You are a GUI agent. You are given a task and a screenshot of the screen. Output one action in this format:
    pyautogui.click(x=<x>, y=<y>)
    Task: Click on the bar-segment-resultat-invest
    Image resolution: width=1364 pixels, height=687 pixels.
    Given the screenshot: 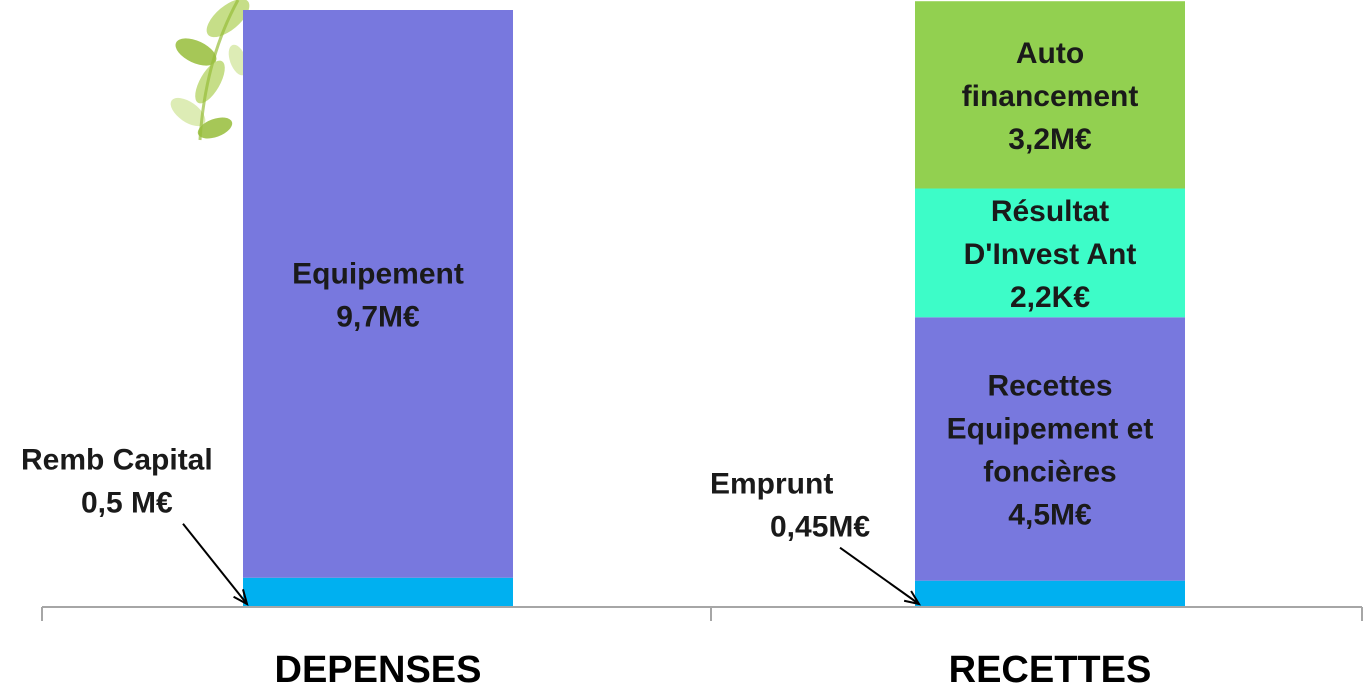 What is the action you would take?
    pyautogui.click(x=1050, y=253)
    